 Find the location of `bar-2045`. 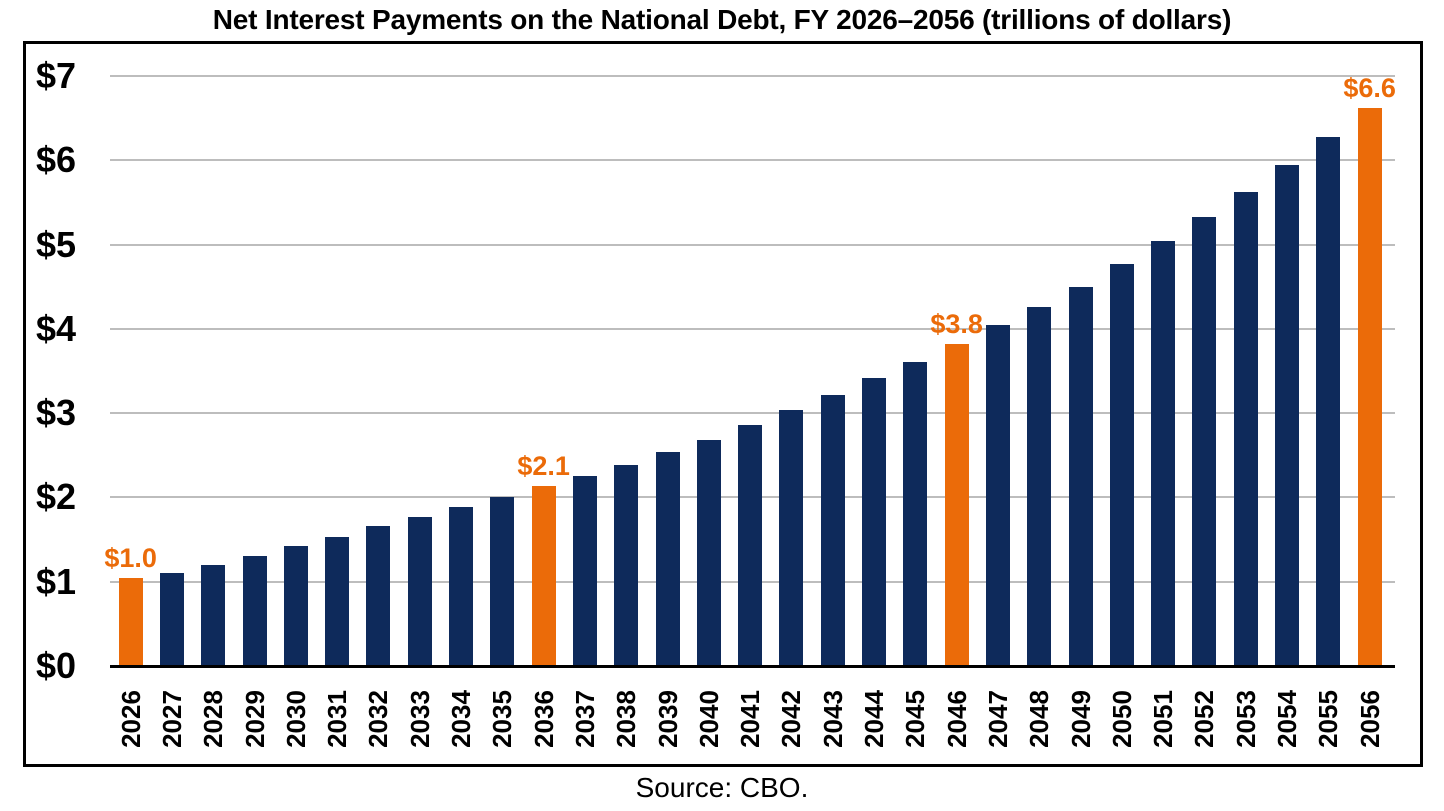

bar-2045 is located at coordinates (915, 513).